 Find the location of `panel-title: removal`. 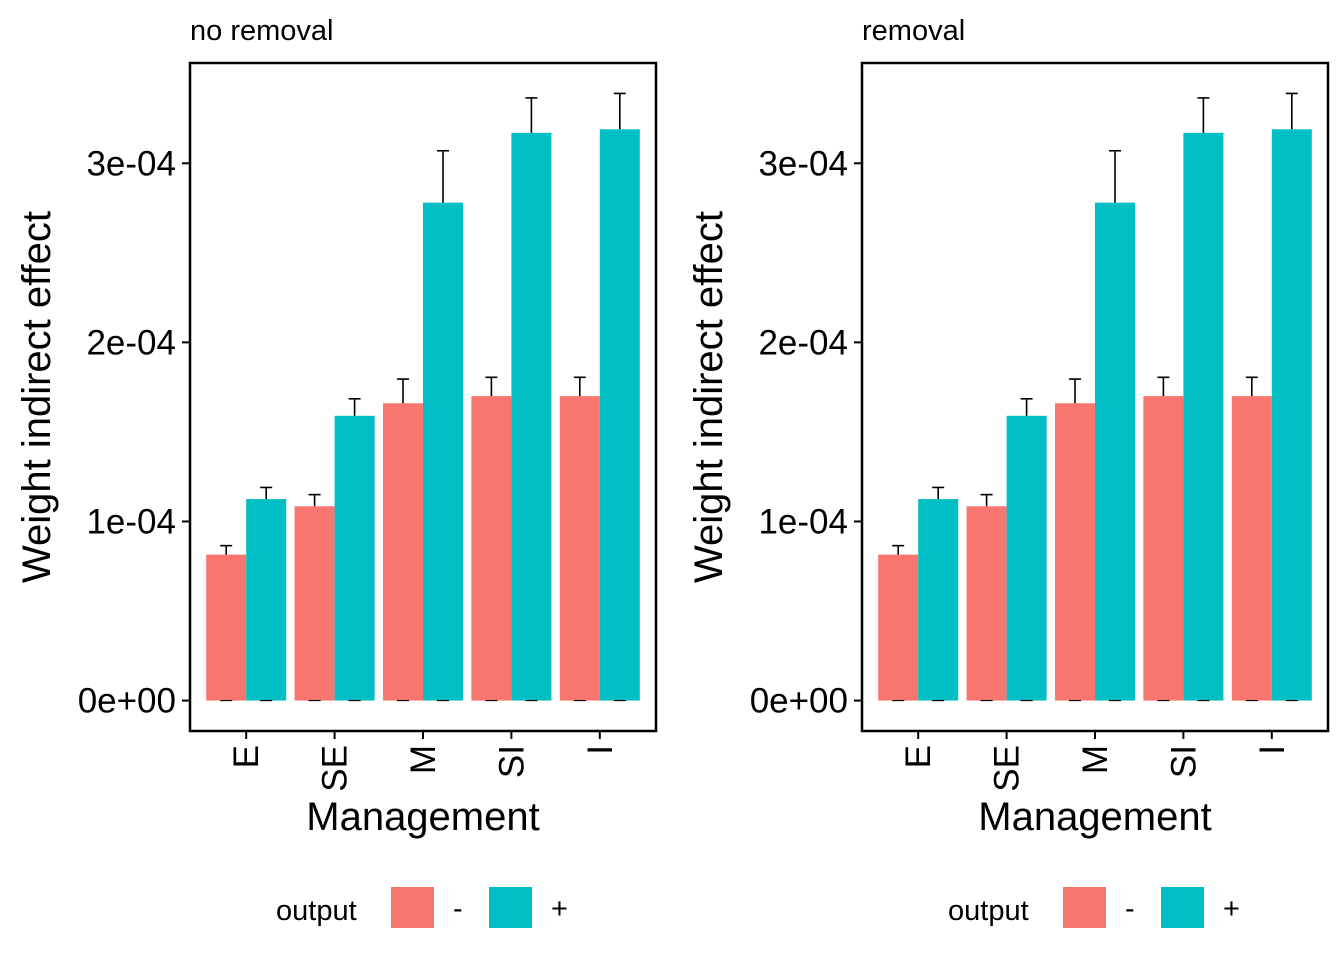

panel-title: removal is located at coordinates (913, 31).